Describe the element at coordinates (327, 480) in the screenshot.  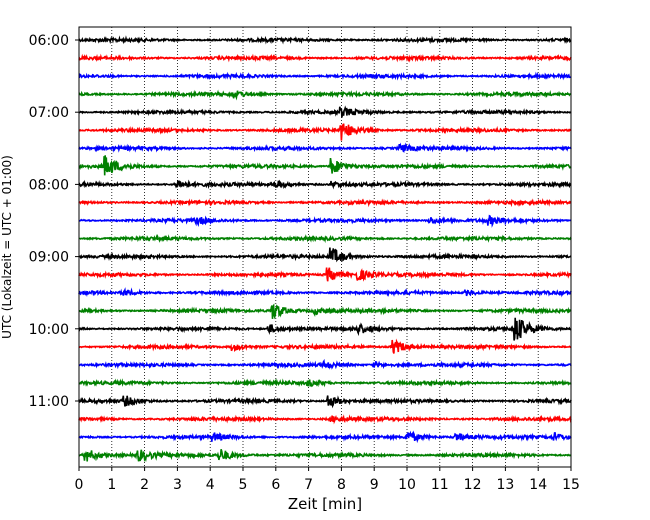
I see `x-ticks: 0 1 2 3 4 5 6 7 8 9 10 11 12 13 14 15` at that location.